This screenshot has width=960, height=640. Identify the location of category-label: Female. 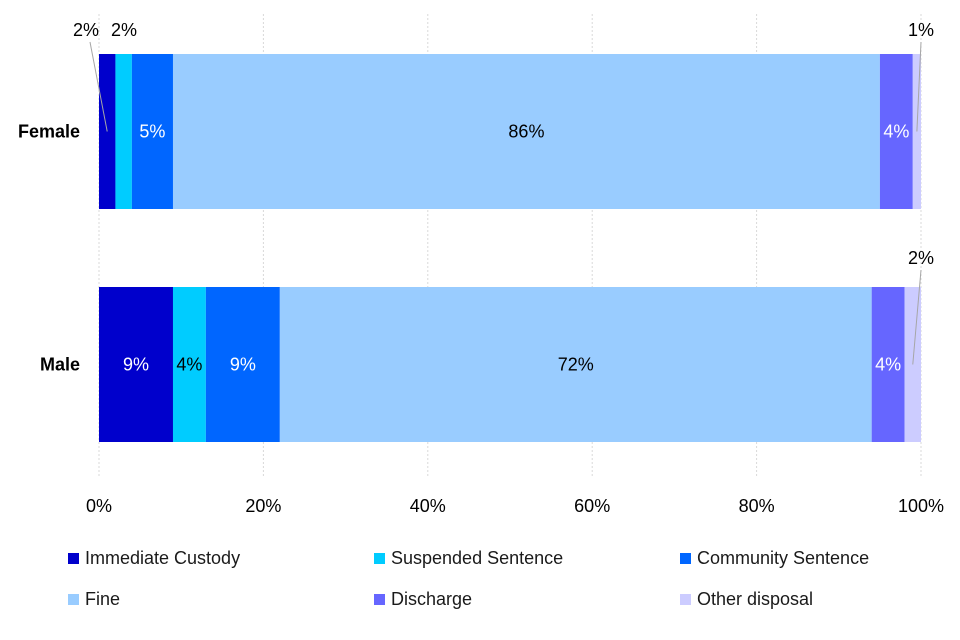
(49, 132).